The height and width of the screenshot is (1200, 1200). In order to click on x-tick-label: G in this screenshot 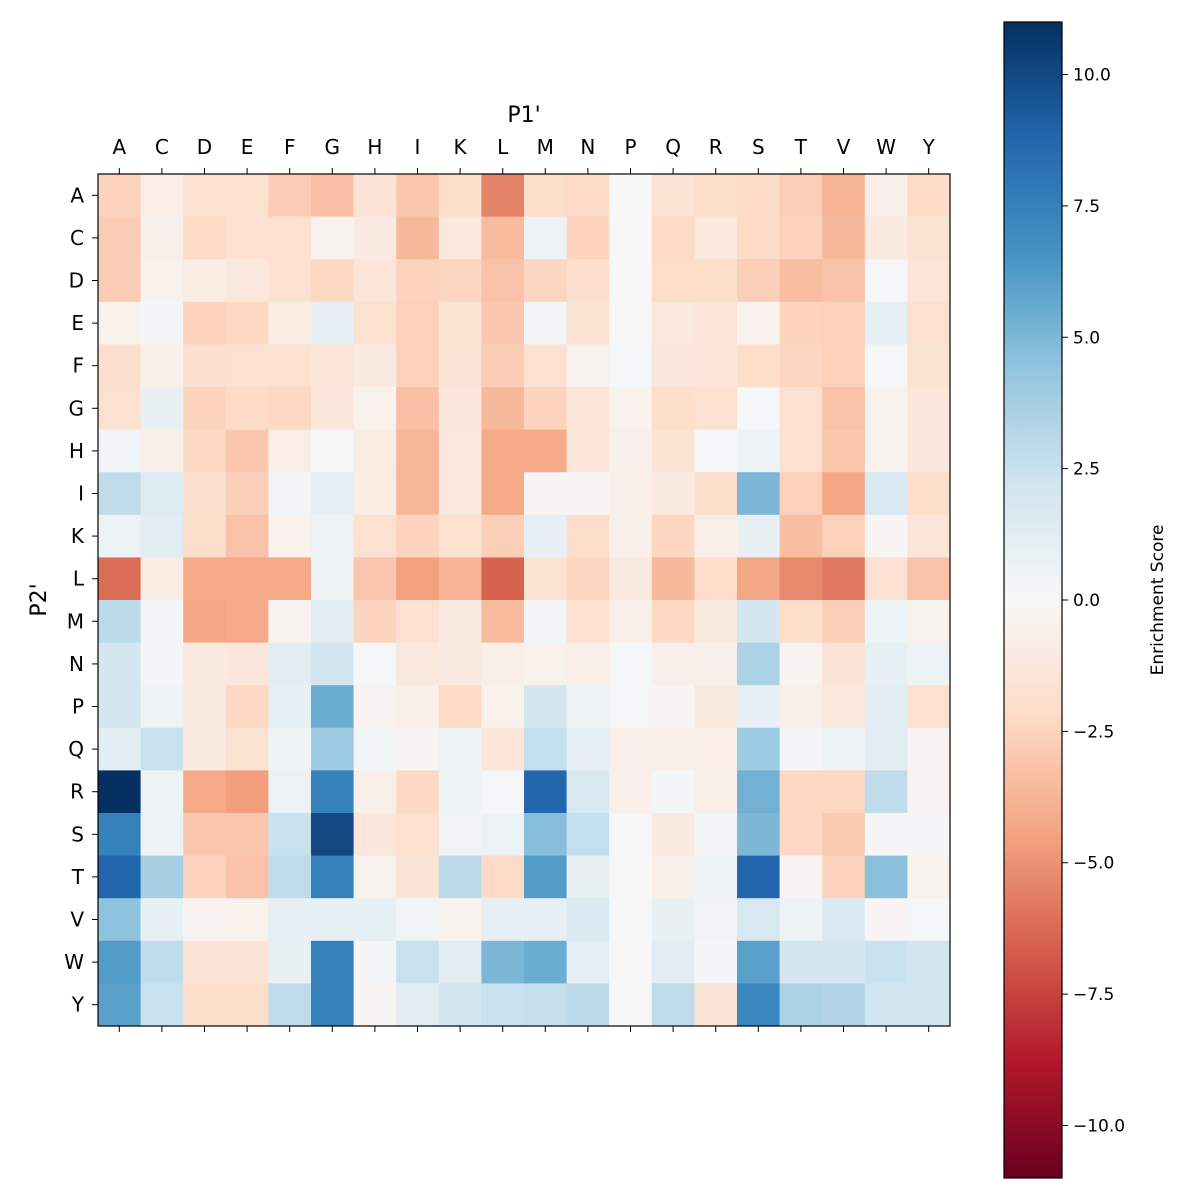, I will do `click(333, 147)`.